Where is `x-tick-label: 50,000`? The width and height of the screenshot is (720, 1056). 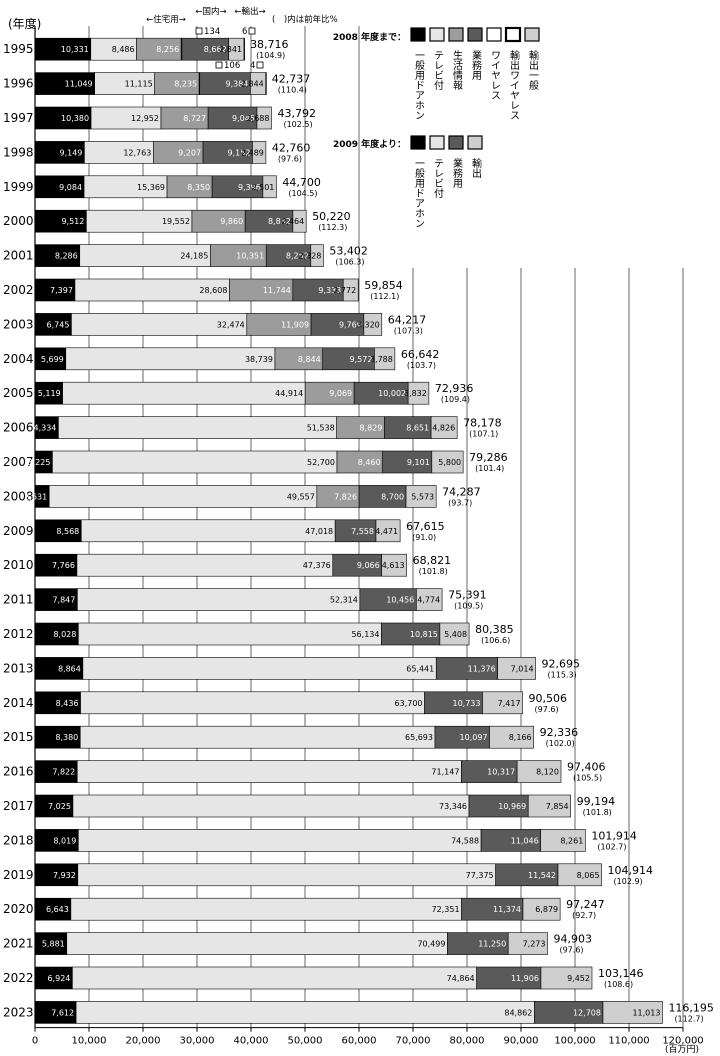
x-tick-label: 50,000 is located at coordinates (305, 1041).